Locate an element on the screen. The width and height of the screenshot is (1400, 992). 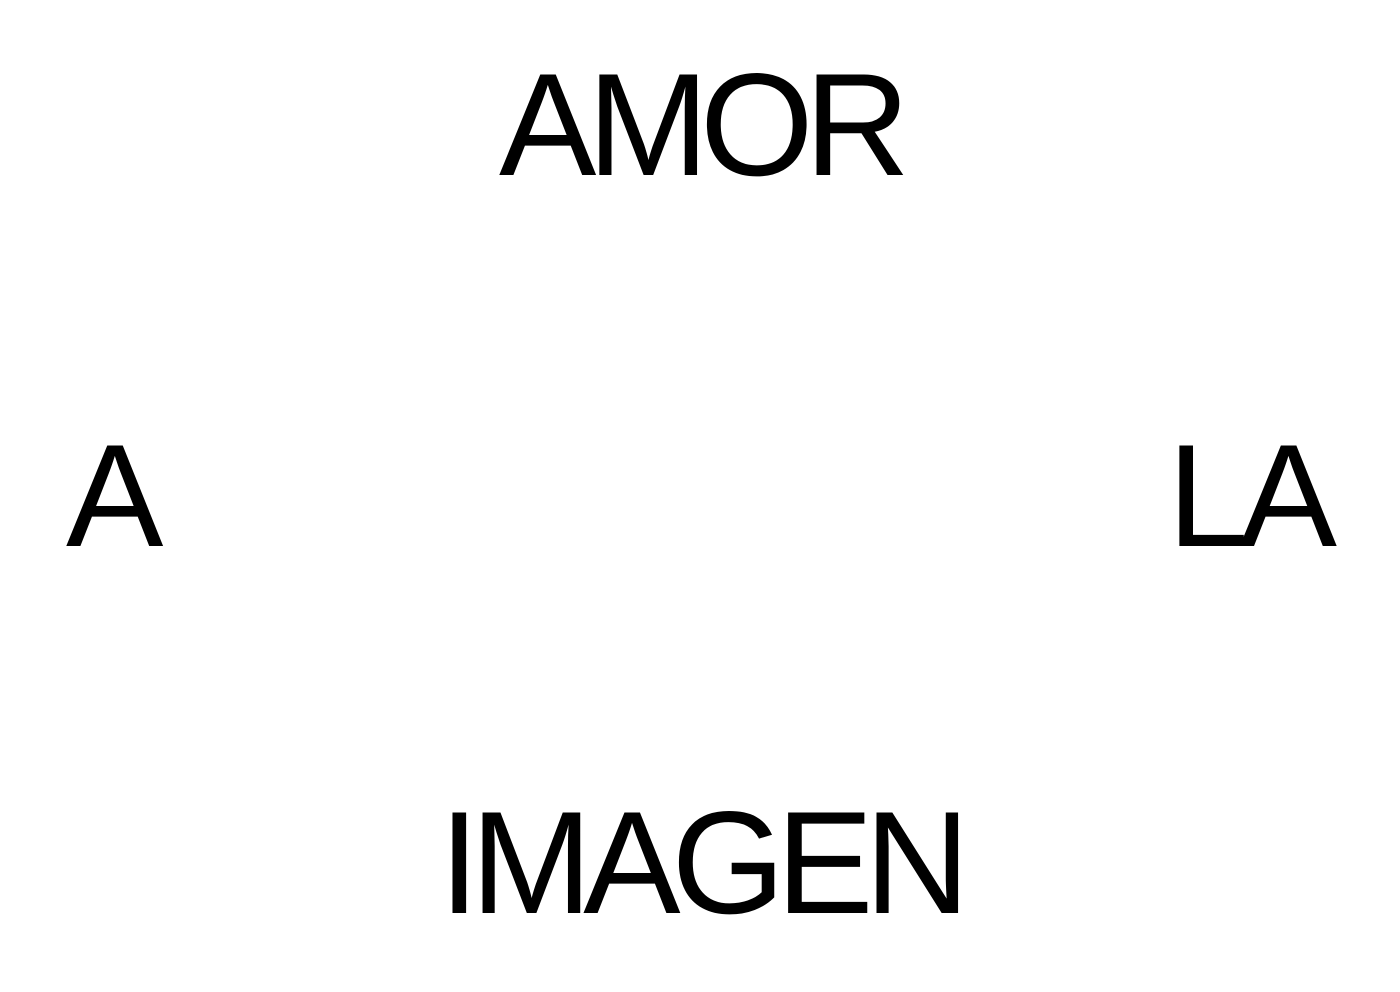
word-left: A is located at coordinates (114, 495).